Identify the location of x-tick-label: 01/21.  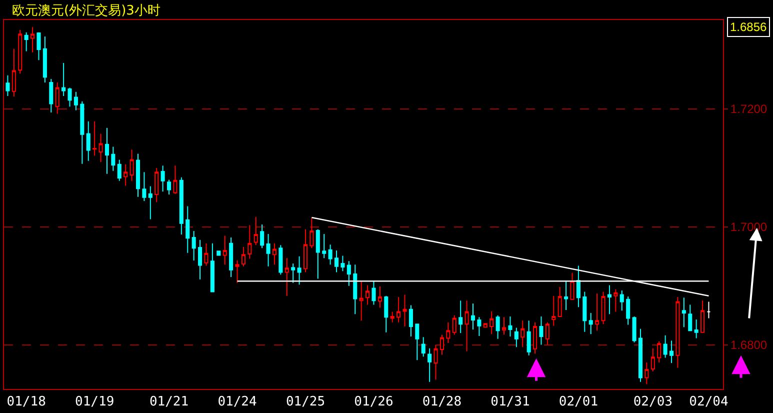
(169, 402).